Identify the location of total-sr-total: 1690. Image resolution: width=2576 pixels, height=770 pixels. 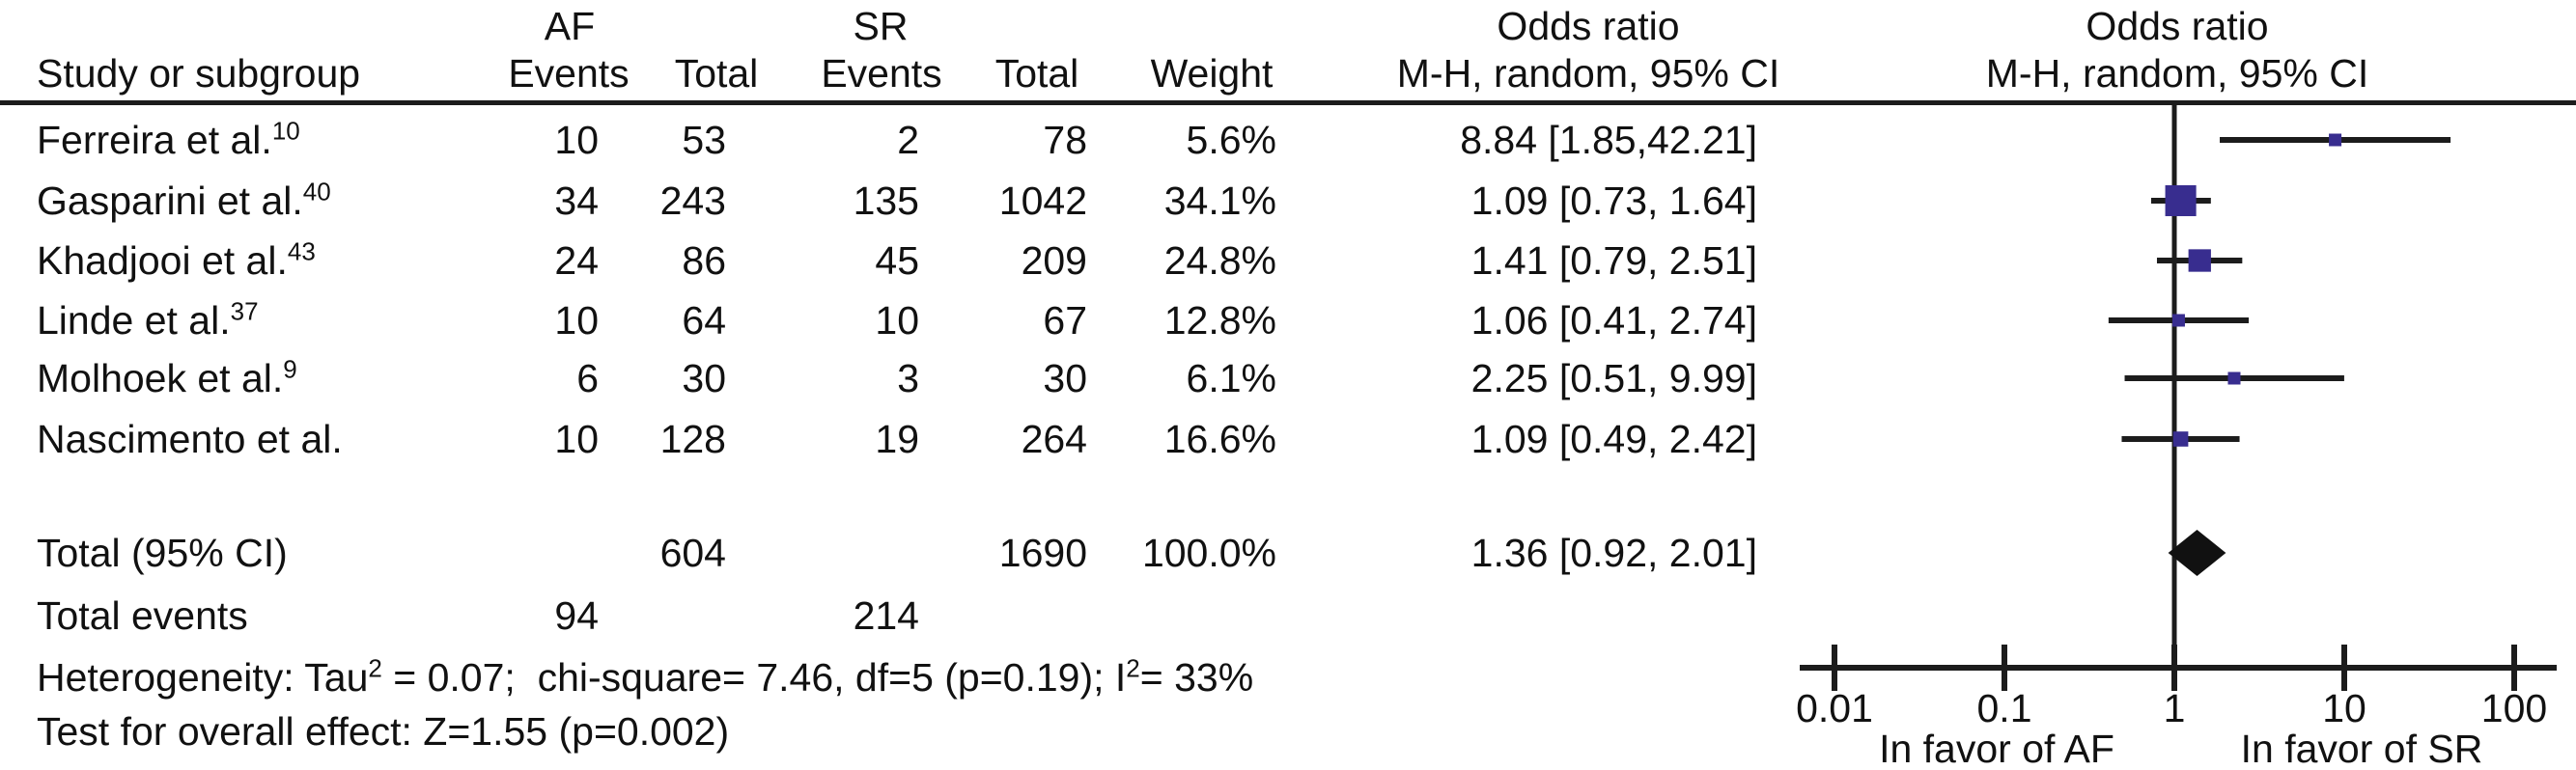
(1042, 553).